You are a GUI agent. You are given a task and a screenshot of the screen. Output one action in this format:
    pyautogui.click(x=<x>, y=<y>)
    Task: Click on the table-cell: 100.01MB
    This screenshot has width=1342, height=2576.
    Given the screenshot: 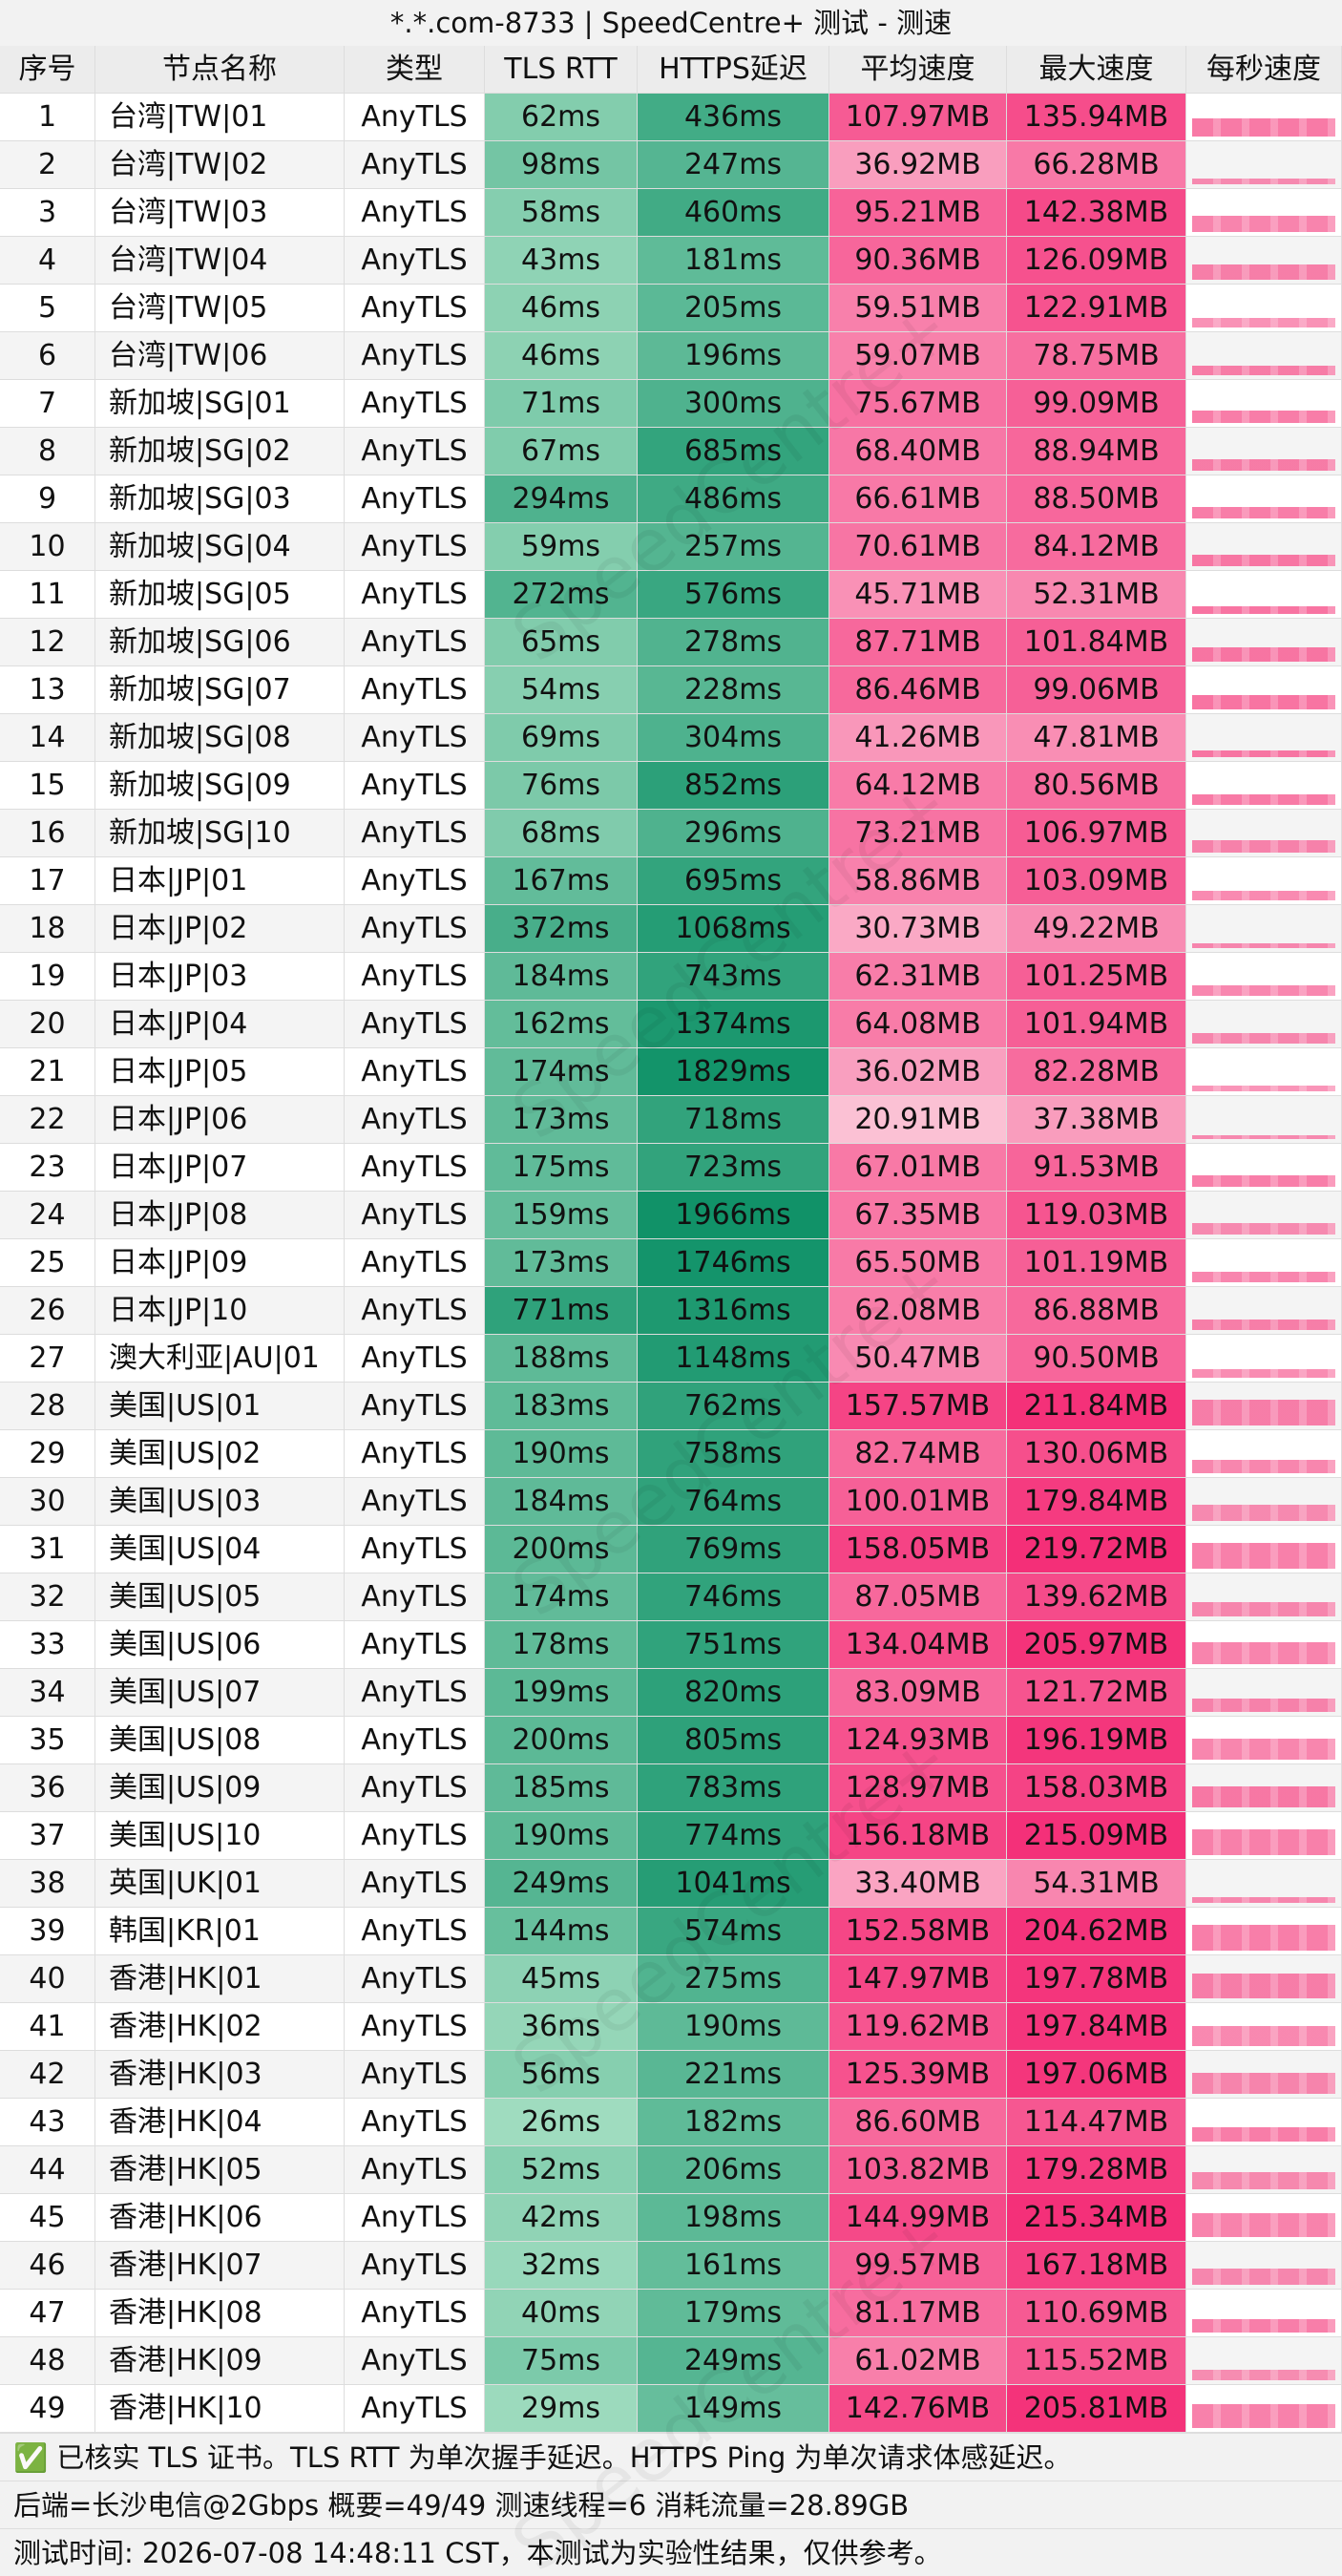 What is the action you would take?
    pyautogui.click(x=918, y=1502)
    